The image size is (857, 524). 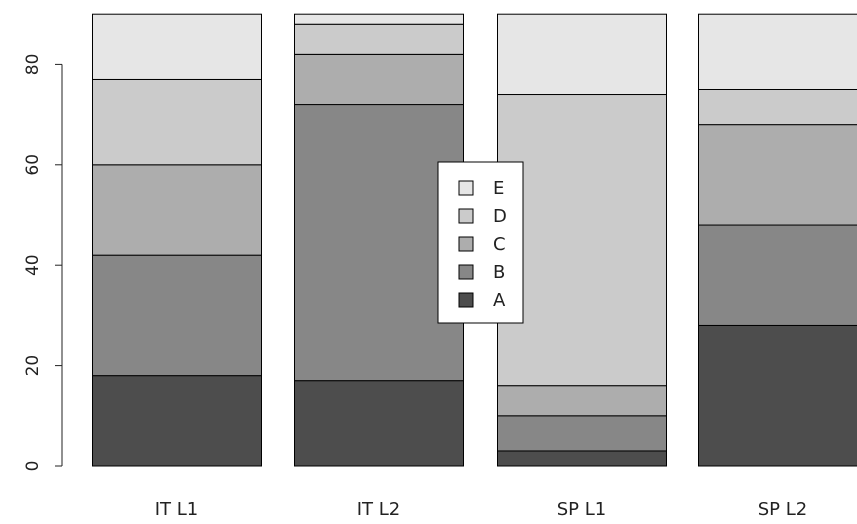 I want to click on bar-segment-sp-l1-c, so click(x=582, y=401).